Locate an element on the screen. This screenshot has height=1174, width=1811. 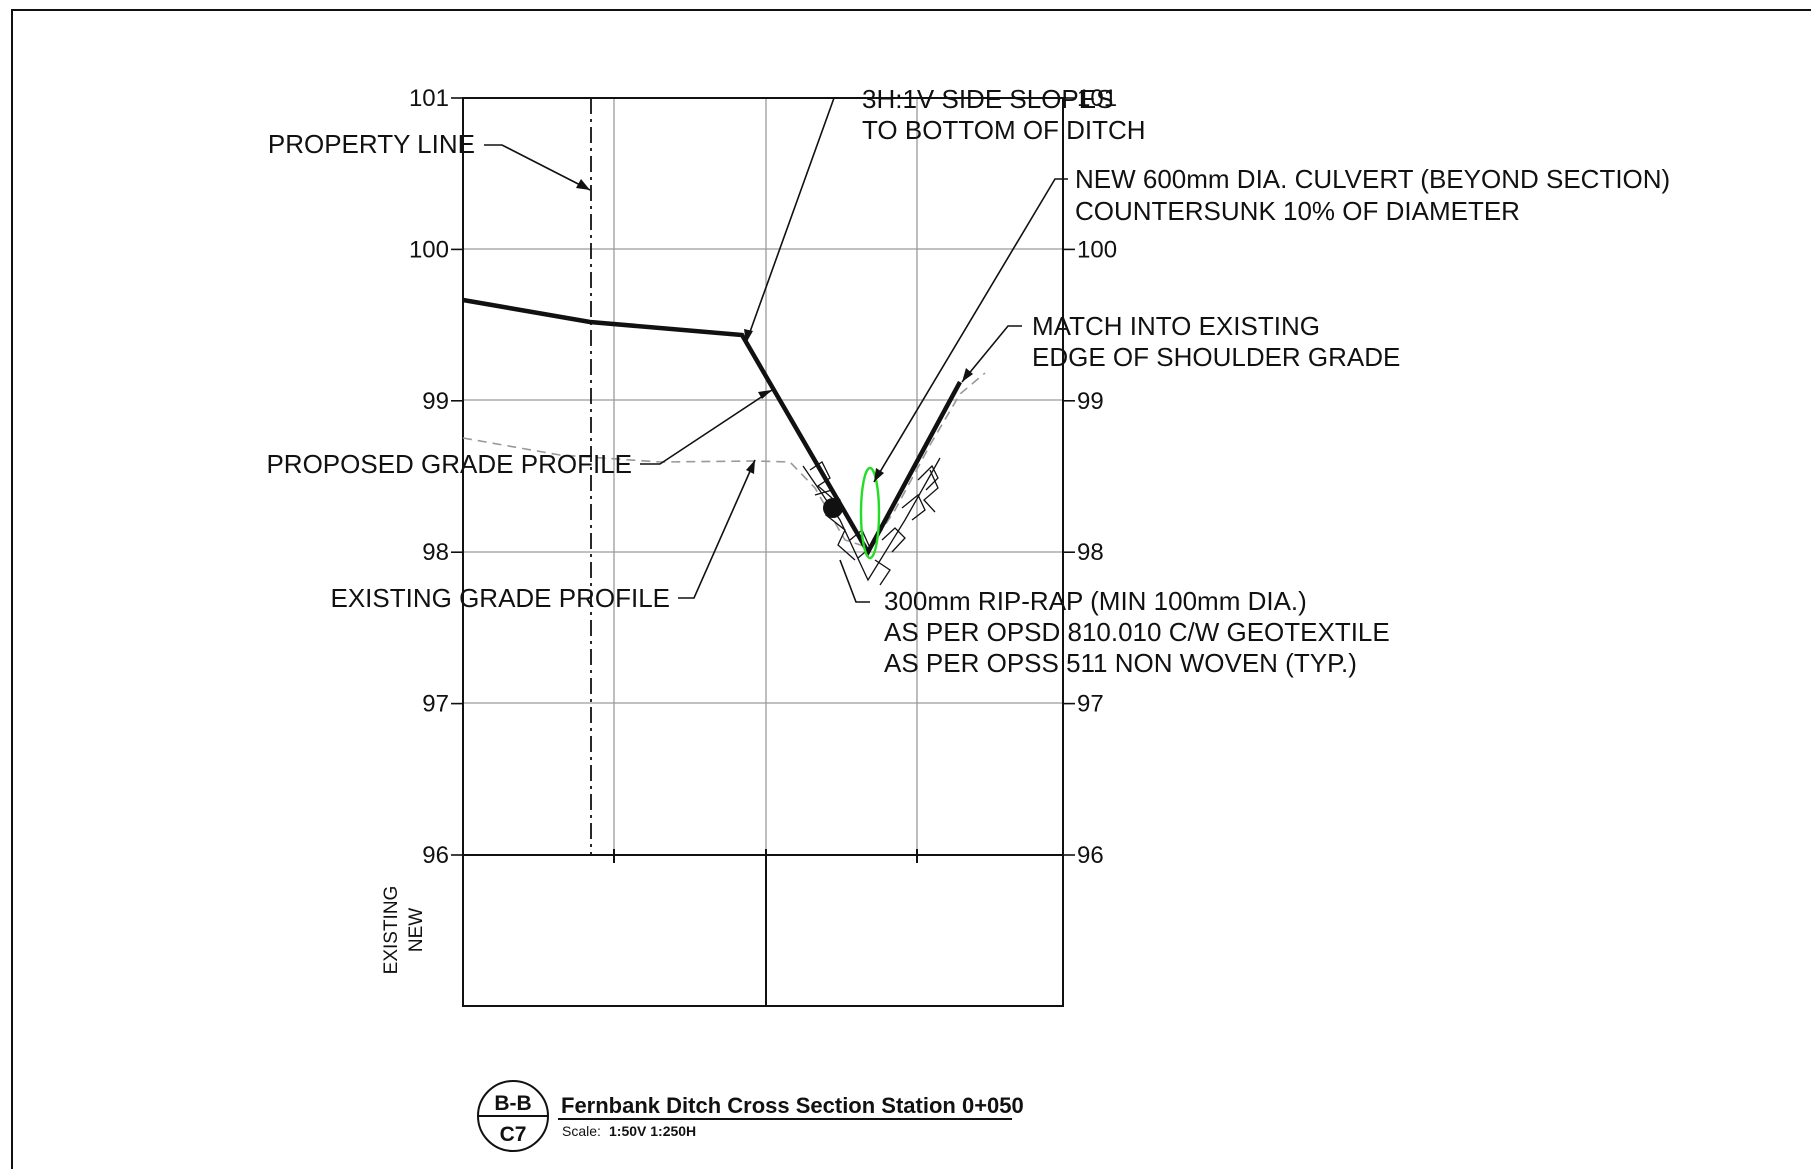
side-slopes-note-line2: TO BOTTOM OF DITCH is located at coordinates (1004, 130).